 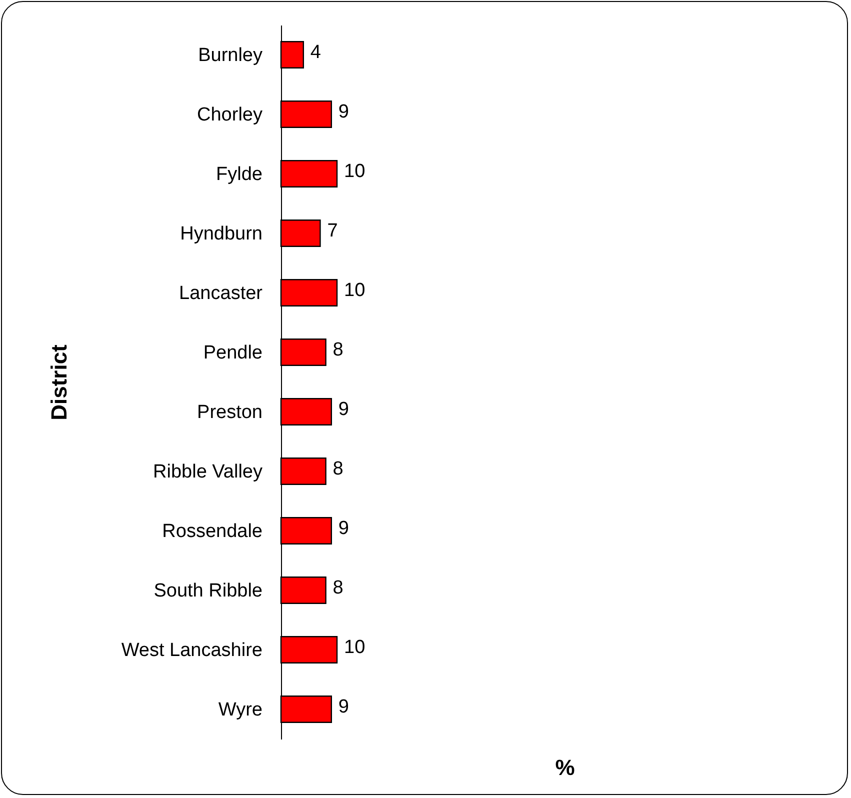 I want to click on y-tick-label: South Ribble, so click(x=208, y=591).